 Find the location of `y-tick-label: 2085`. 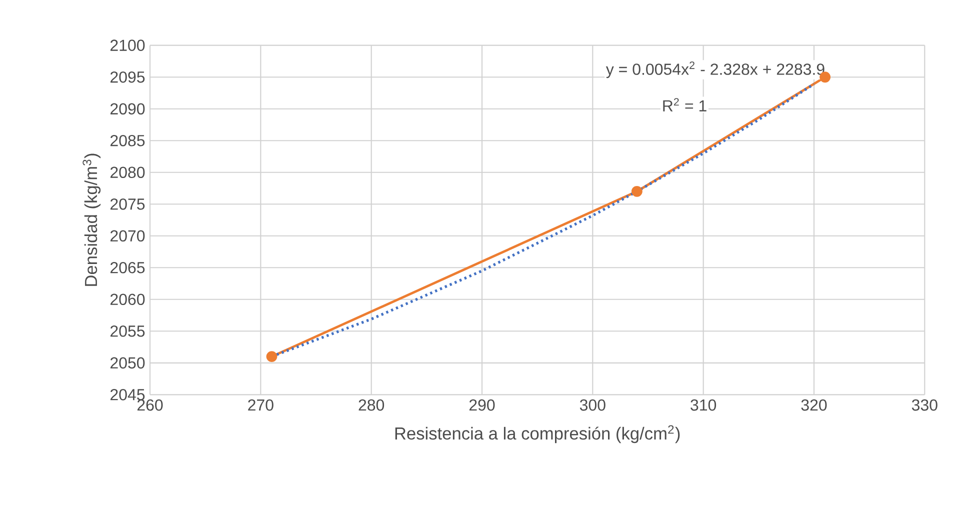

y-tick-label: 2085 is located at coordinates (127, 140).